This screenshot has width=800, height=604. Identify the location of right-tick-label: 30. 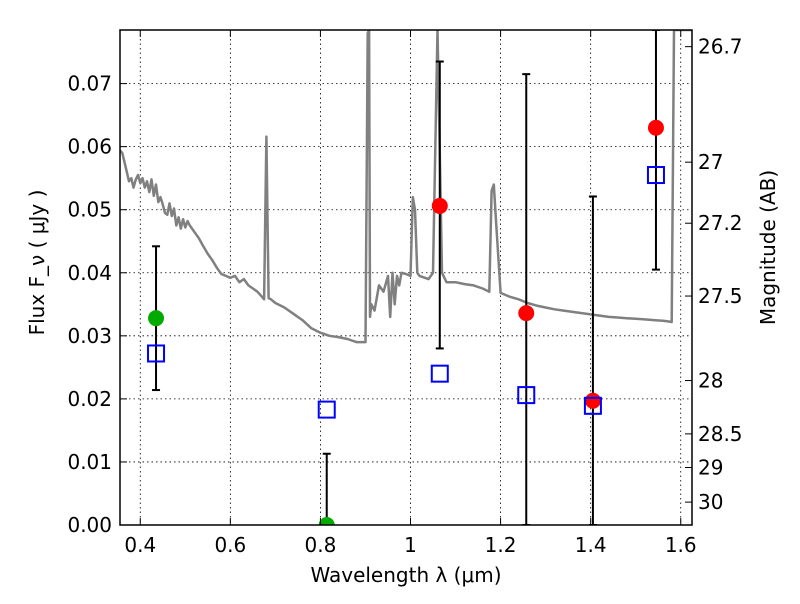
(710, 502).